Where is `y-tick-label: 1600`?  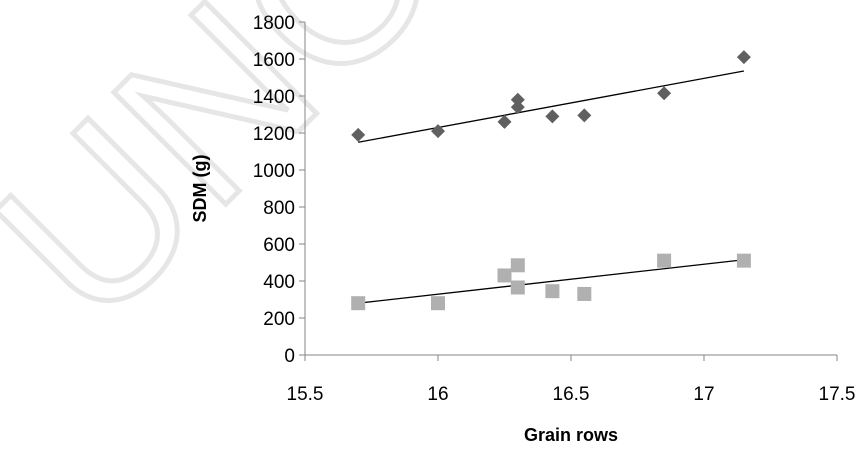 y-tick-label: 1600 is located at coordinates (274, 60).